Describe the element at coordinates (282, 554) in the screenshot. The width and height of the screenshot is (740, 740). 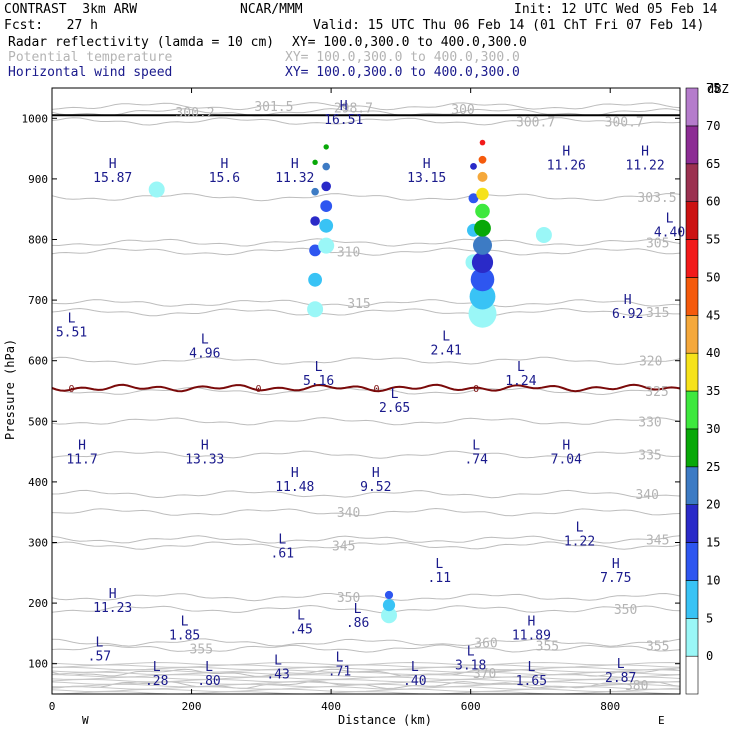
I see `wind-extremum-value: .61` at that location.